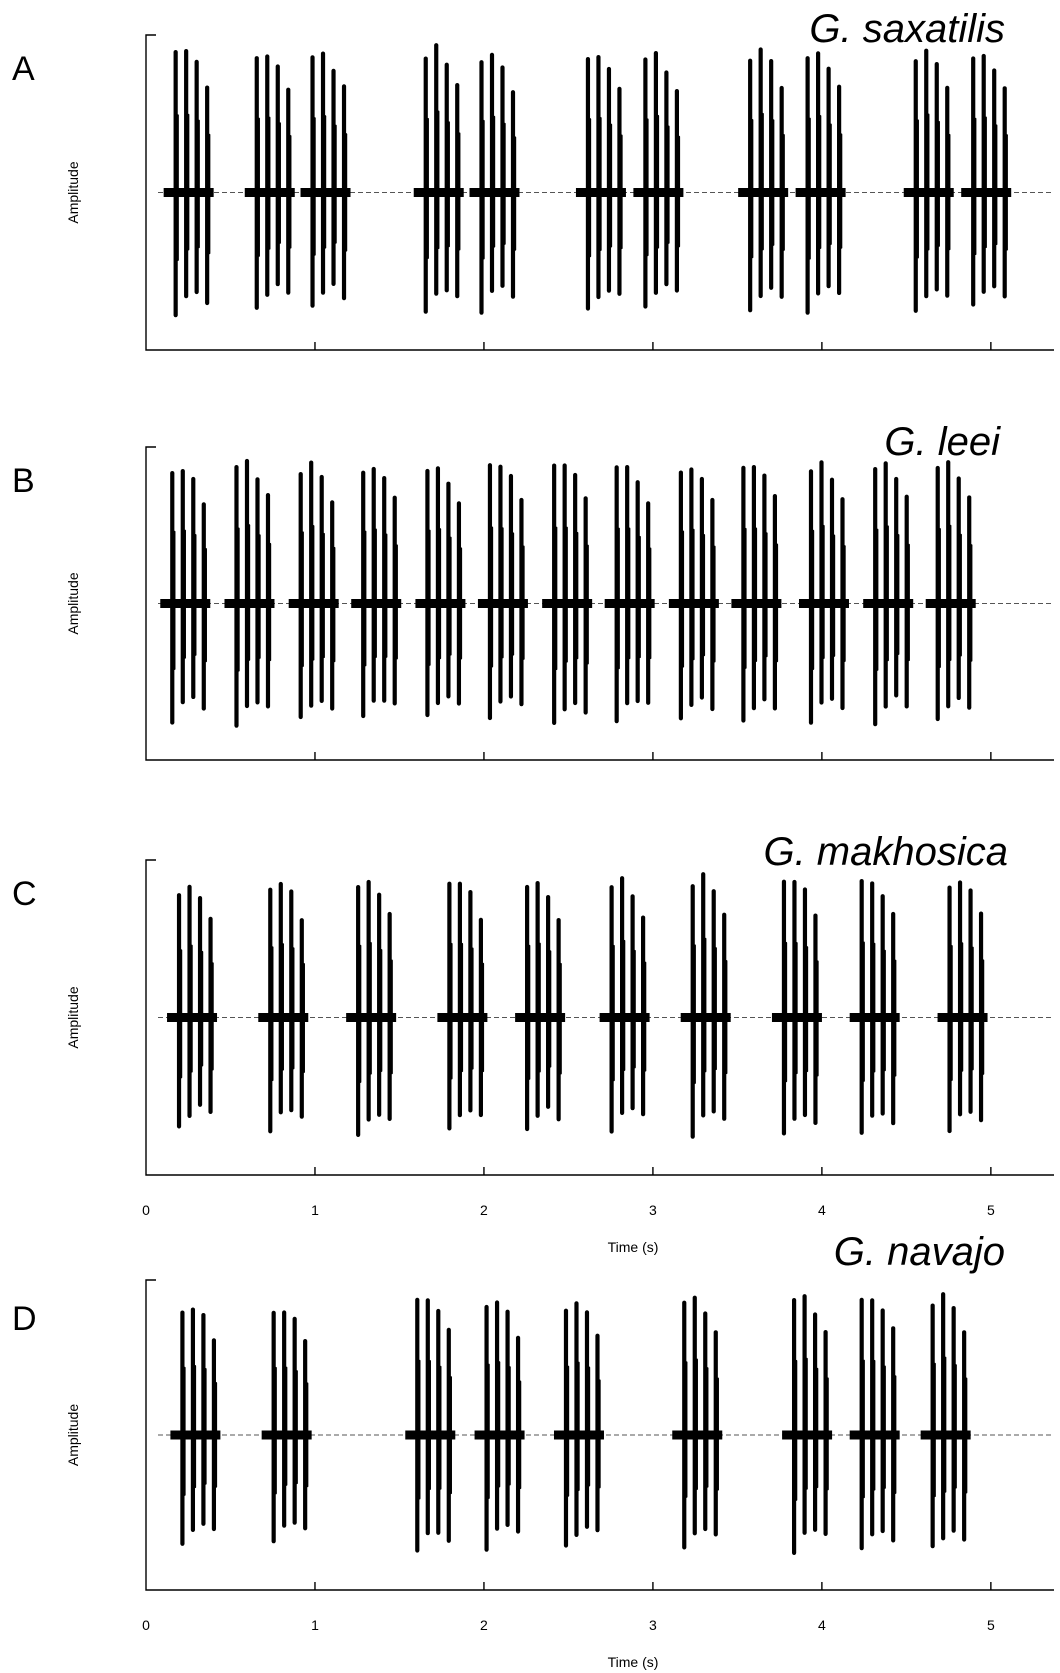 This screenshot has width=1060, height=1673. I want to click on panel-letter: B, so click(23, 481).